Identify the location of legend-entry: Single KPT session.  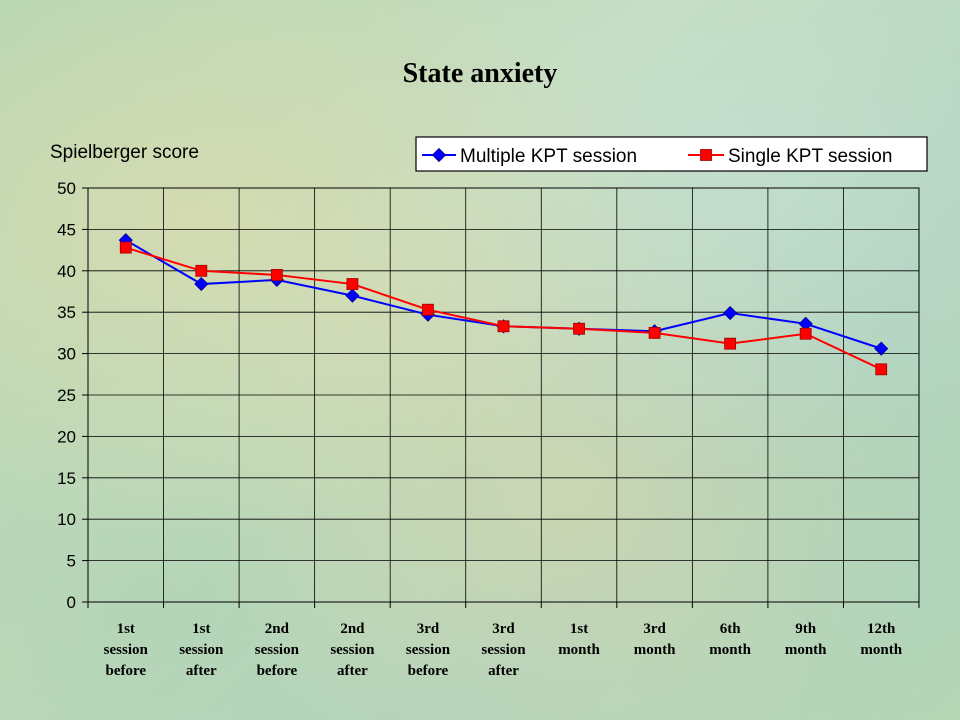
(790, 156).